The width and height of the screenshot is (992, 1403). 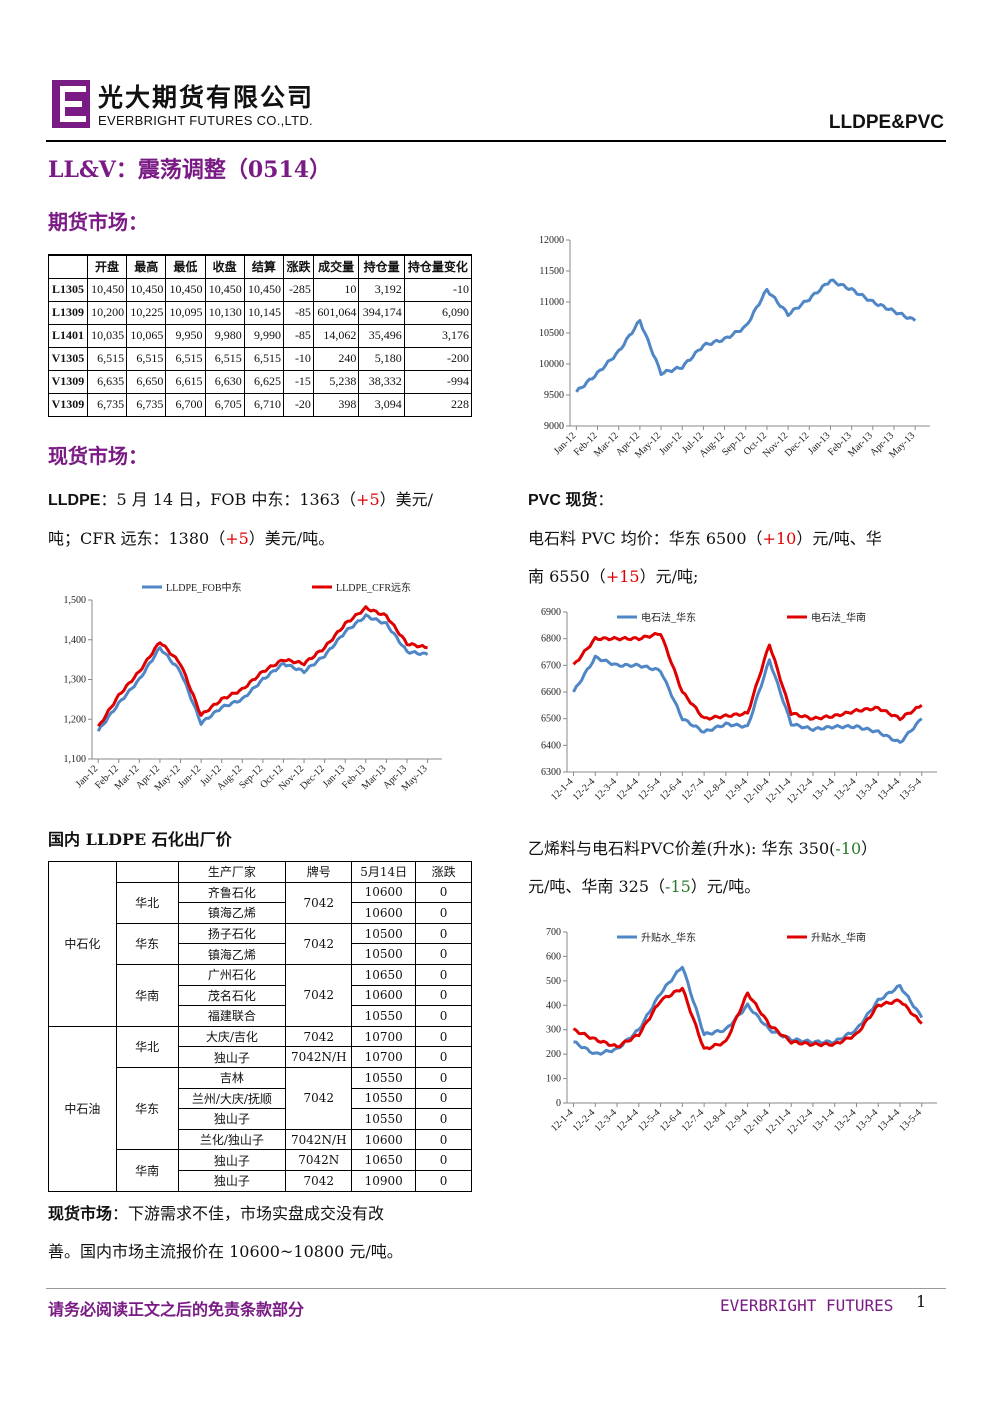 I want to click on col-plant: 生产厂家, so click(x=232, y=872).